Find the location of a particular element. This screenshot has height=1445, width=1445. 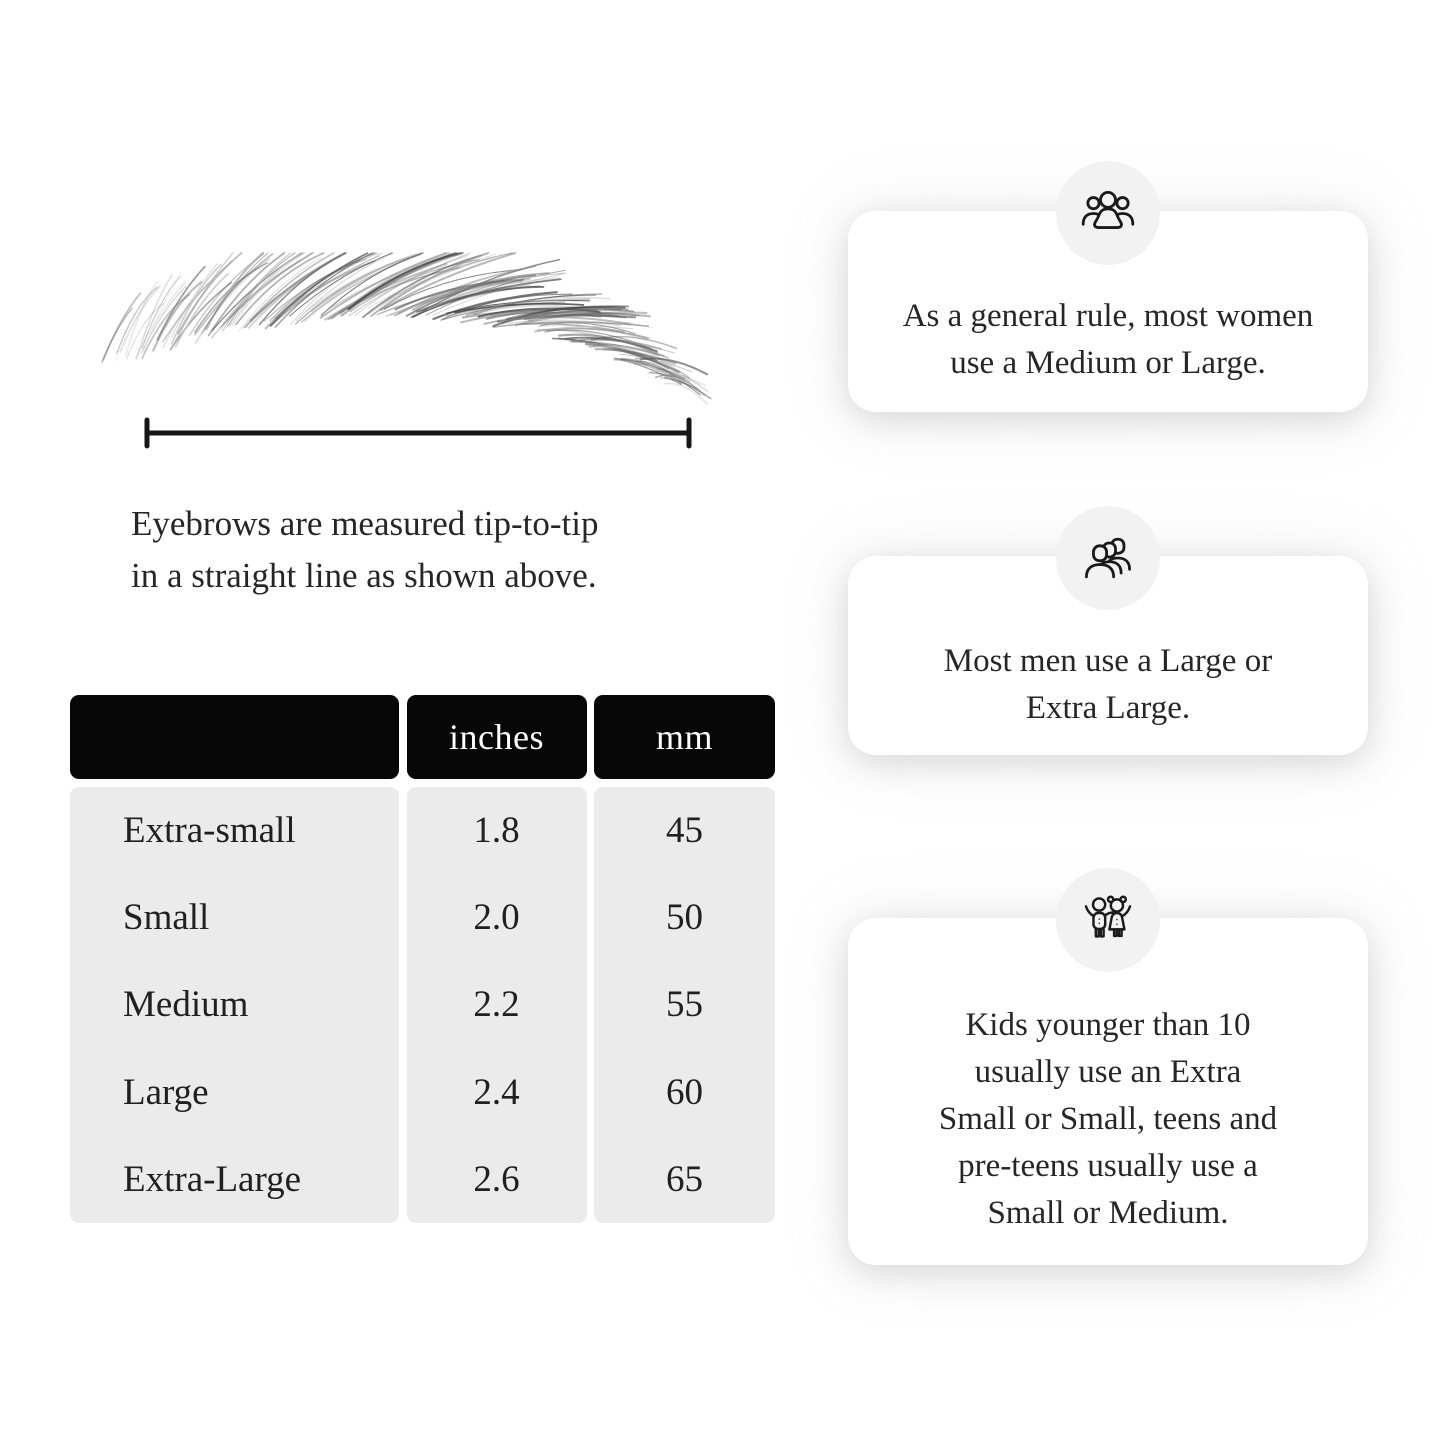

men-group-icon is located at coordinates (1108, 558).